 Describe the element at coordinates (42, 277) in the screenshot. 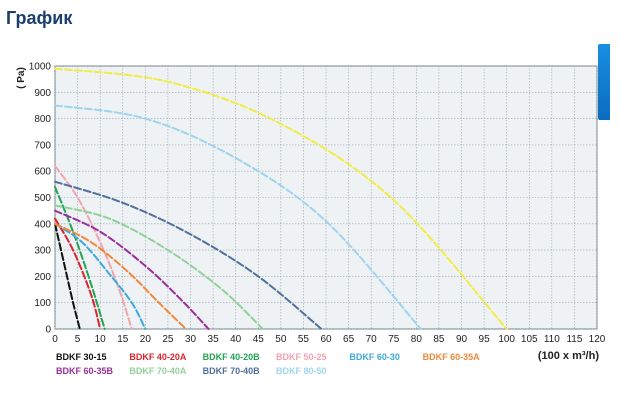

I see `y-tick-label: 200` at that location.